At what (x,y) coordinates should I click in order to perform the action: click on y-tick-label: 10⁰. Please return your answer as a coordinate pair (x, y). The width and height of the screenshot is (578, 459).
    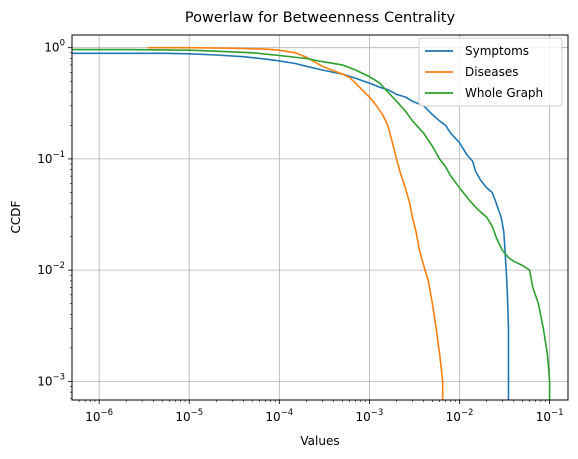
    Looking at the image, I should click on (54, 47).